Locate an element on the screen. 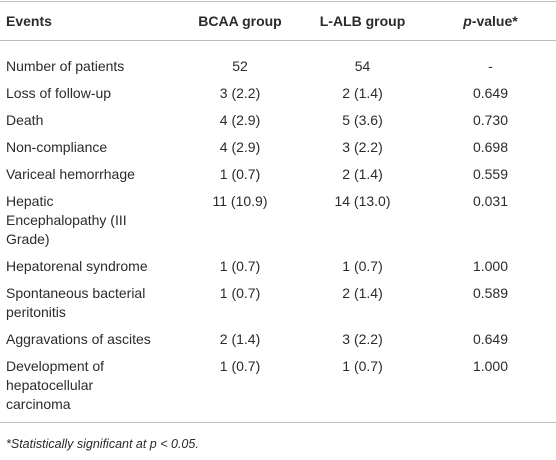 The image size is (556, 460). header-cell: Events is located at coordinates (90, 21).